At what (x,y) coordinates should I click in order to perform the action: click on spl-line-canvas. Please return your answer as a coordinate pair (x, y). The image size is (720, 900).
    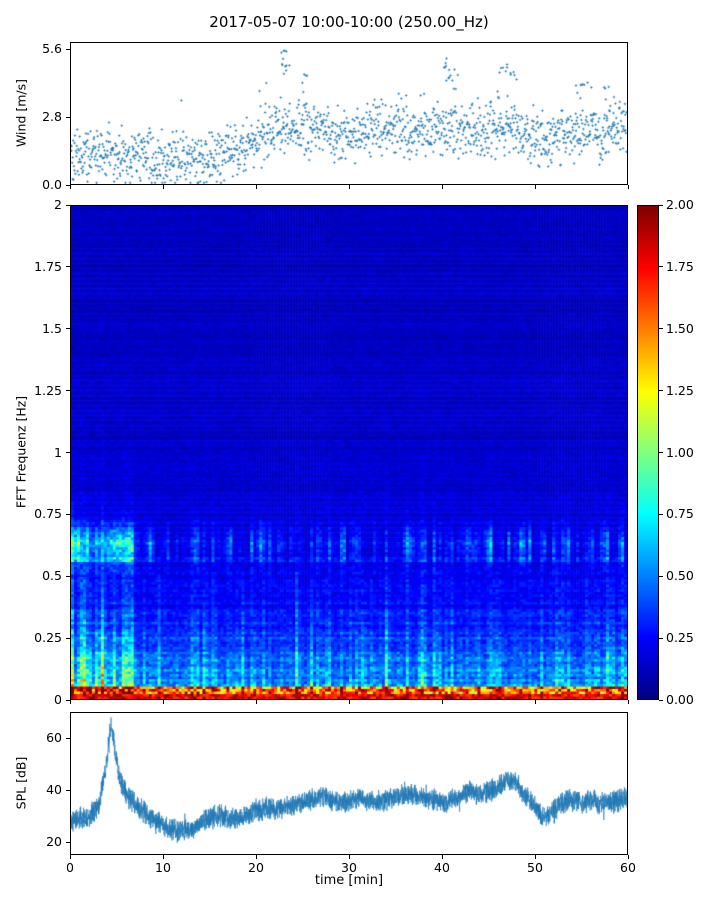
    Looking at the image, I should click on (349, 783).